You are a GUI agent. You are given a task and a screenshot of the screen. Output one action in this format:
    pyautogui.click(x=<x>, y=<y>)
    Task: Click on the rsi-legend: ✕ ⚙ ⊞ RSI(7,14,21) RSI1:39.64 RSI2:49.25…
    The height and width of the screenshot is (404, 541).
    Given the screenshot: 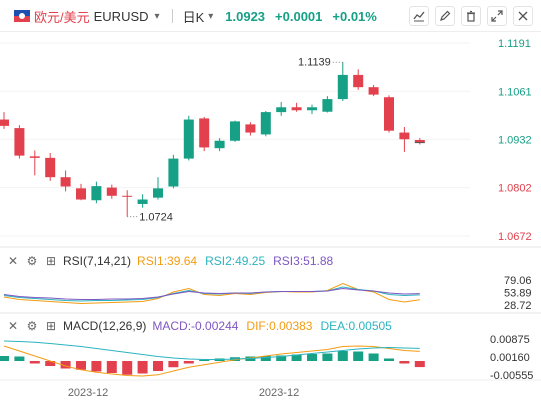 What is the action you would take?
    pyautogui.click(x=166, y=261)
    